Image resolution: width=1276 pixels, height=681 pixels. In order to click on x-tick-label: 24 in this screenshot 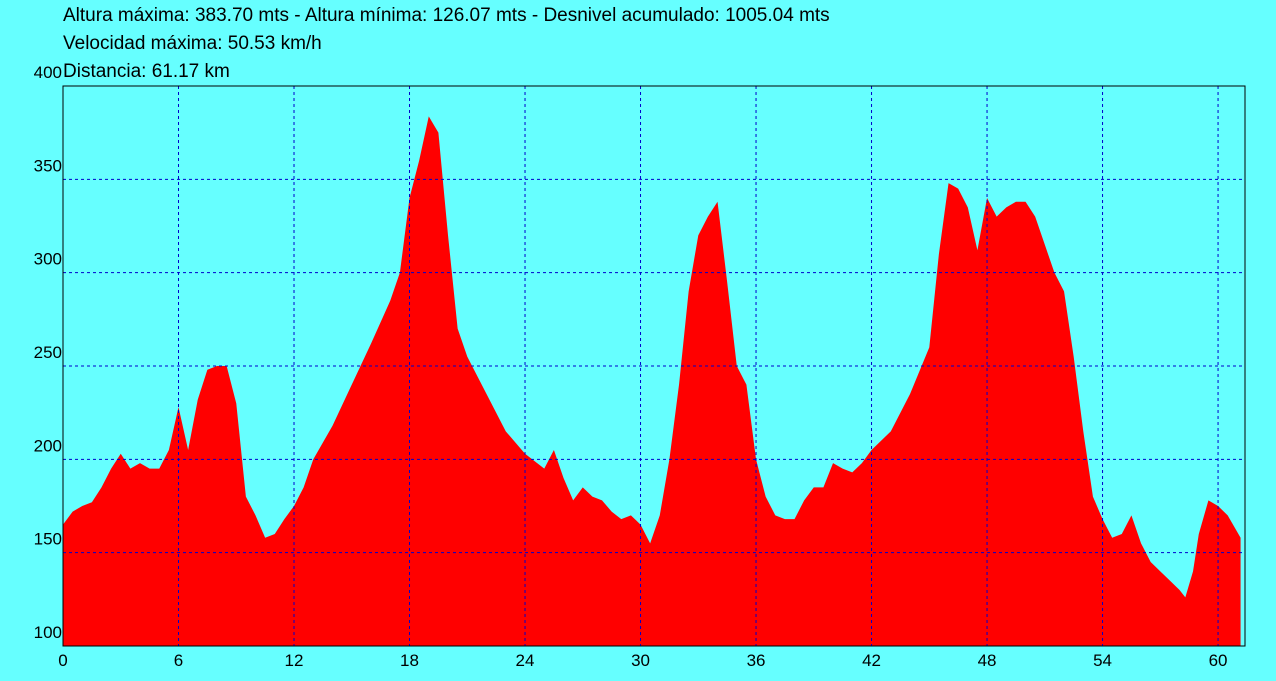, I will do `click(525, 660)`.